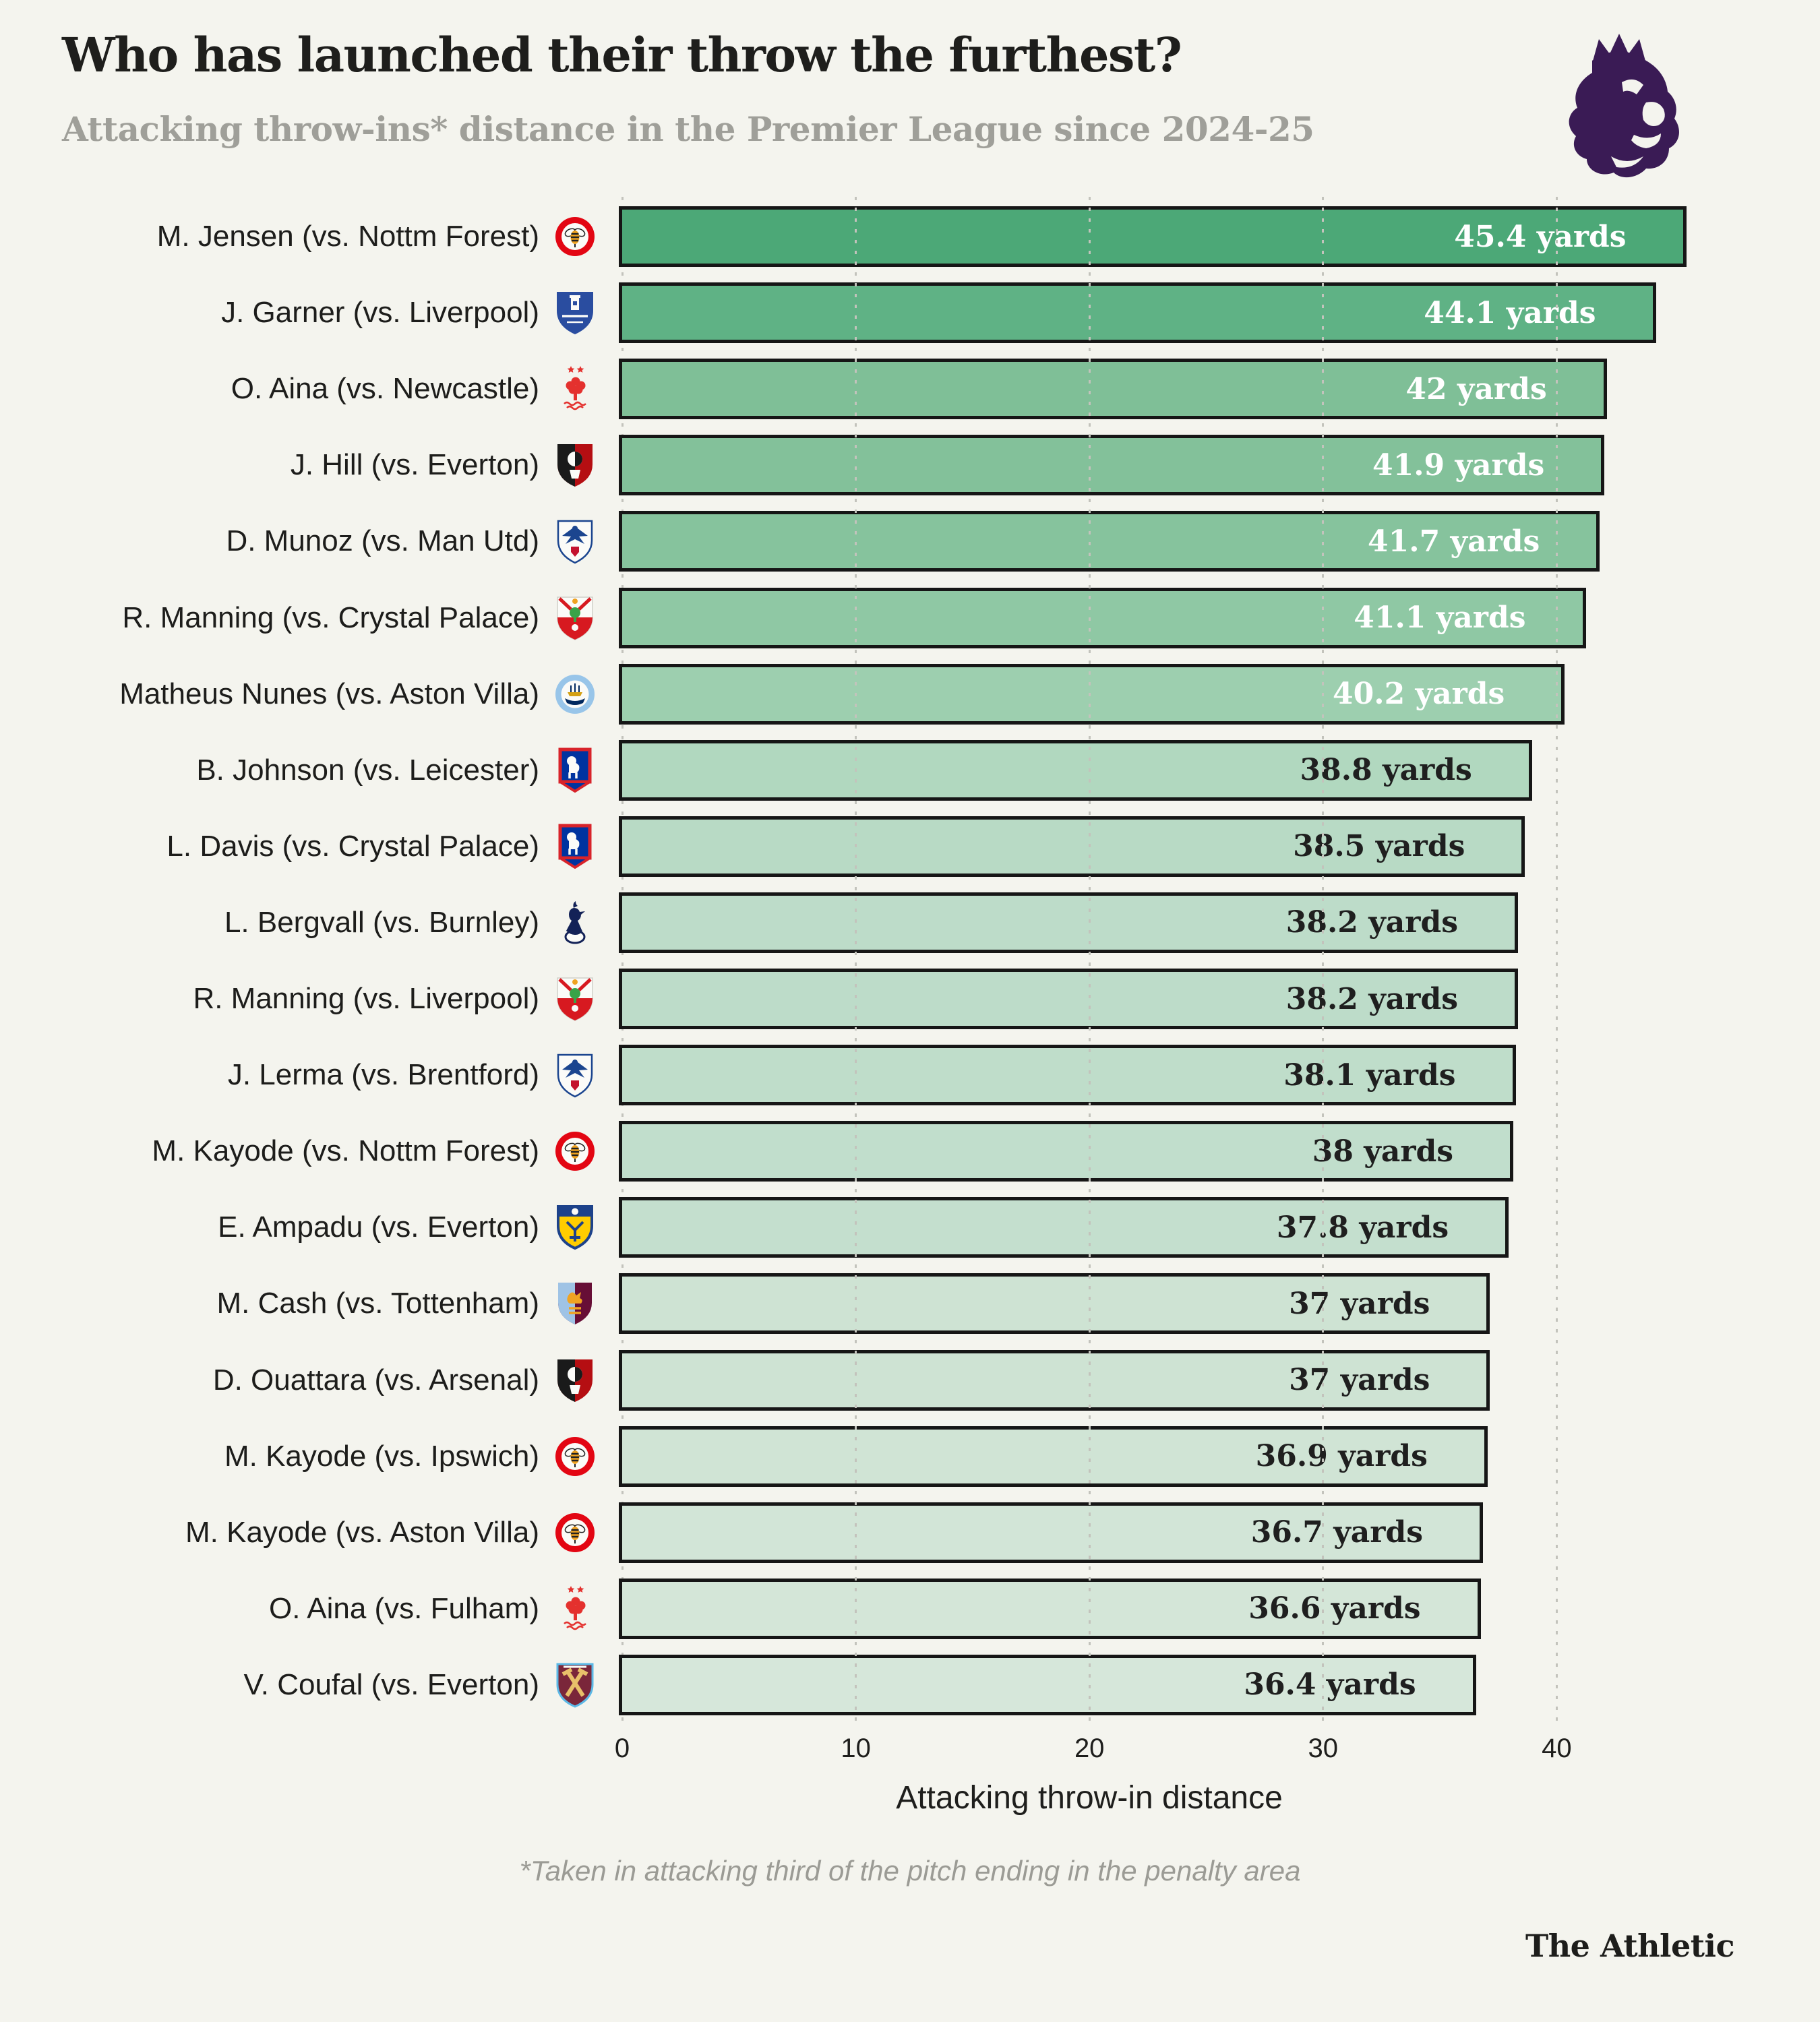 This screenshot has width=1820, height=2022. I want to click on player-label: J. Garner (vs. Liverpool), so click(380, 313).